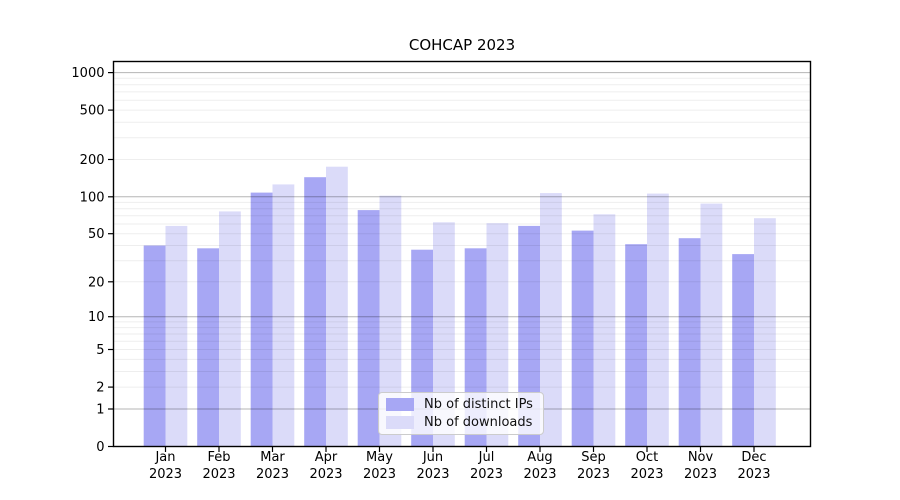  Describe the element at coordinates (539, 457) in the screenshot. I see `x-tick-label-month: Aug` at that location.